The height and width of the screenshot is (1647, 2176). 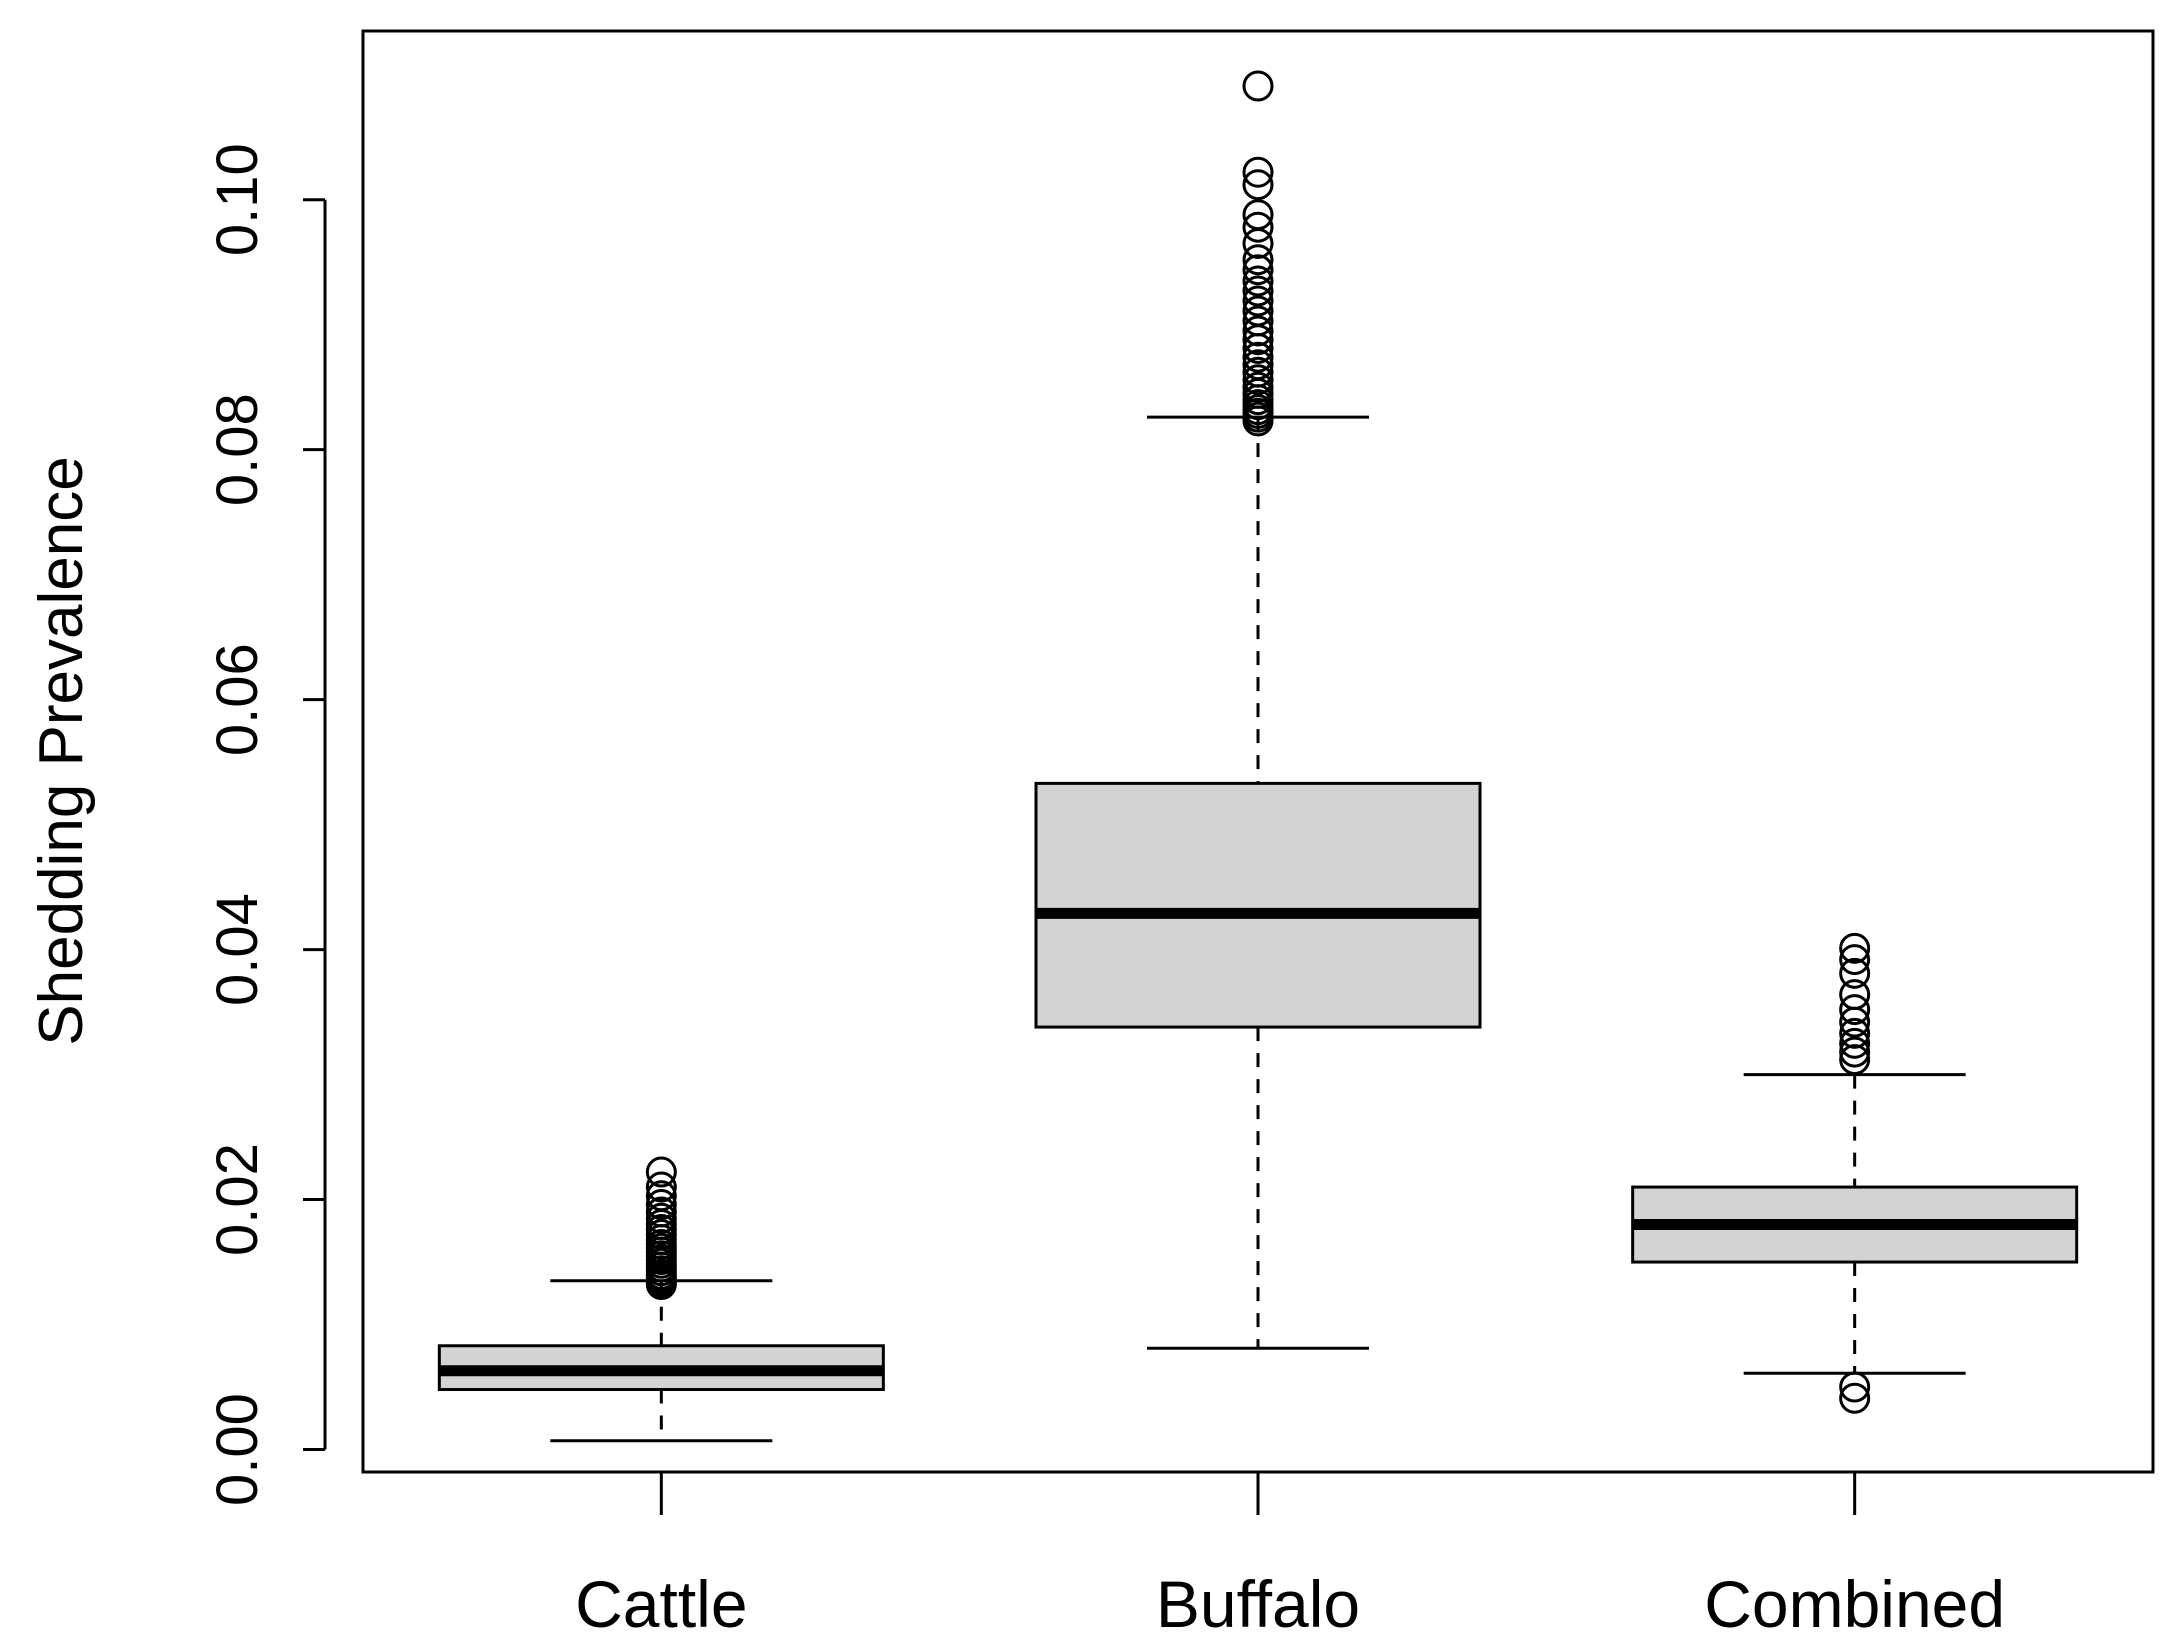 I want to click on y-tick-label: 0.10, so click(x=237, y=199).